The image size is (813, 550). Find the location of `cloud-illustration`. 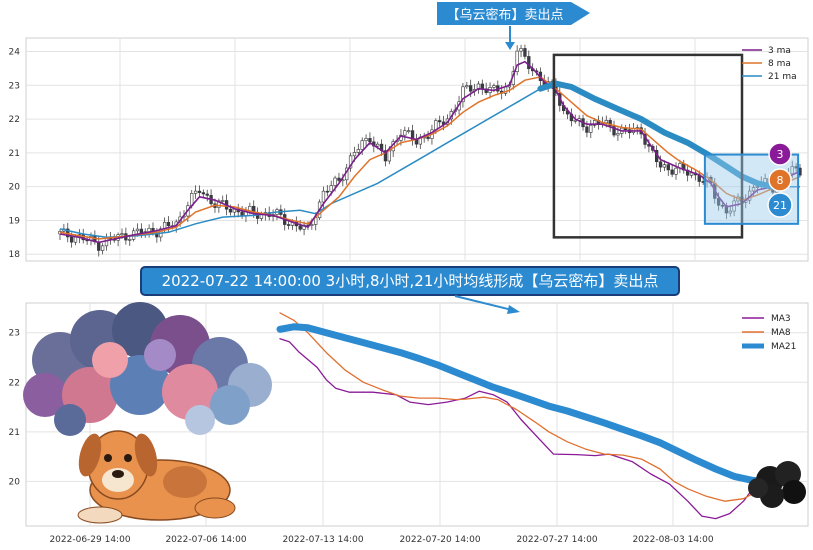

cloud-illustration is located at coordinates (147, 369).